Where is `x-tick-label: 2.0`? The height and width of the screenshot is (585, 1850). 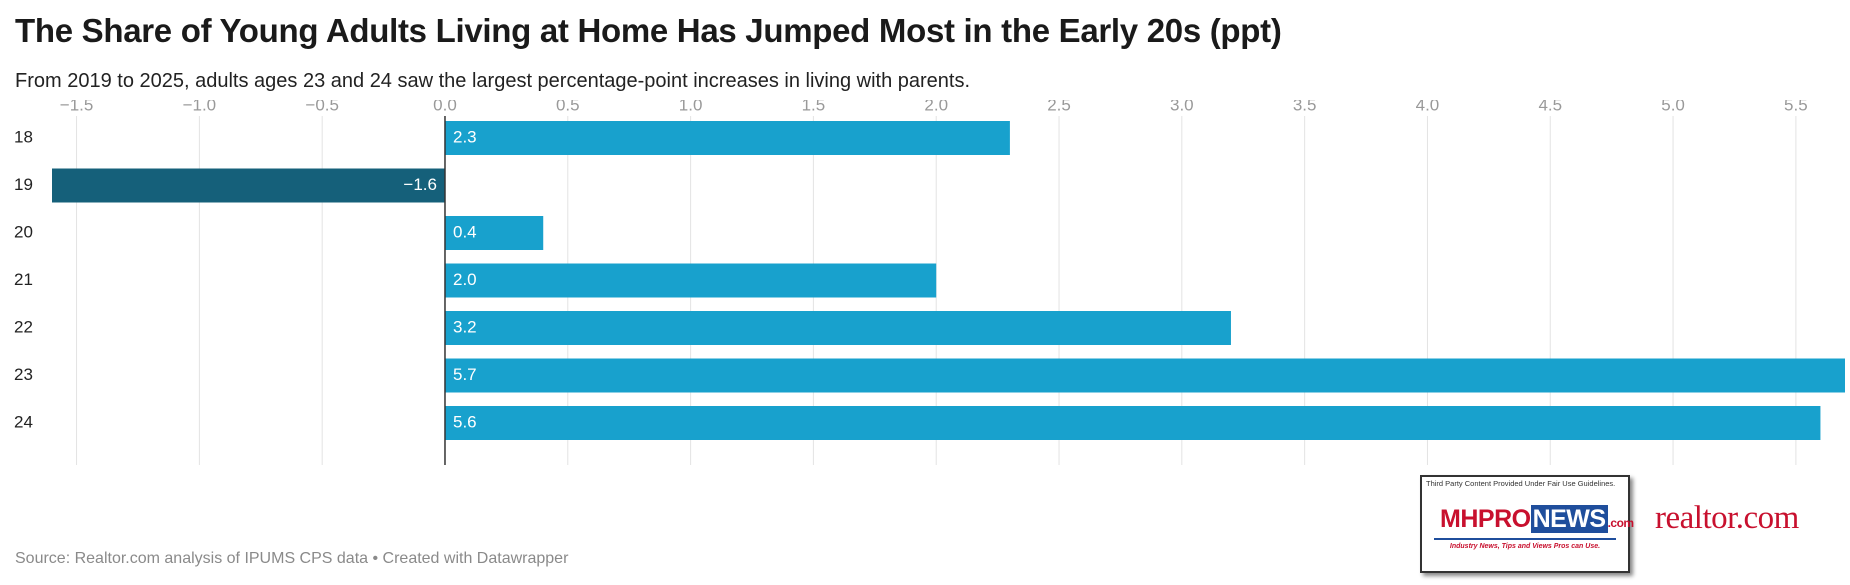 x-tick-label: 2.0 is located at coordinates (936, 107).